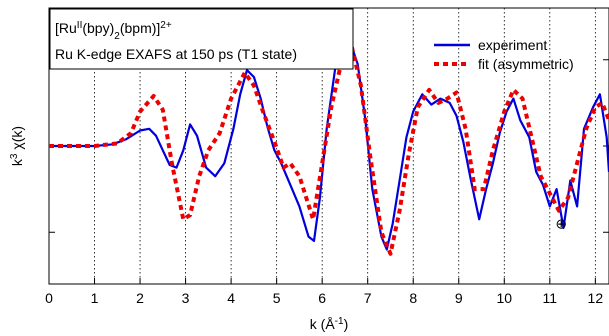  I want to click on y-axis-label: k3 χ(k), so click(17, 146).